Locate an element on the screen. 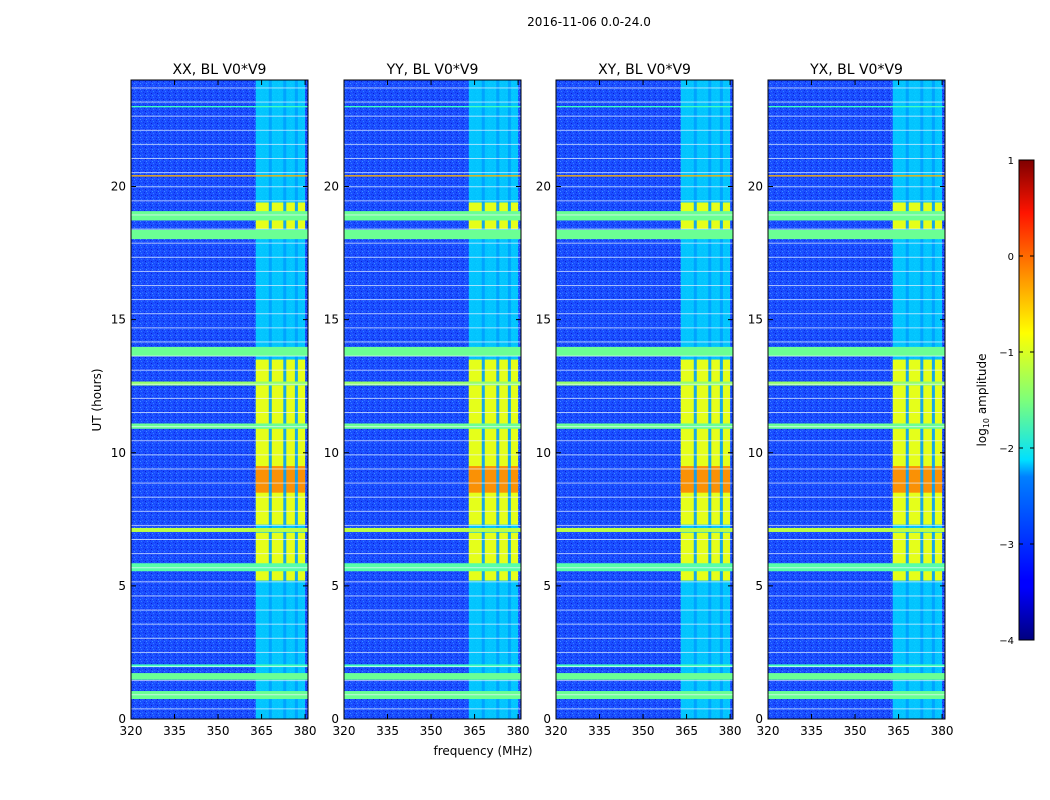 The height and width of the screenshot is (800, 1050). colorbar-label-rest: amplitude is located at coordinates (982, 386).